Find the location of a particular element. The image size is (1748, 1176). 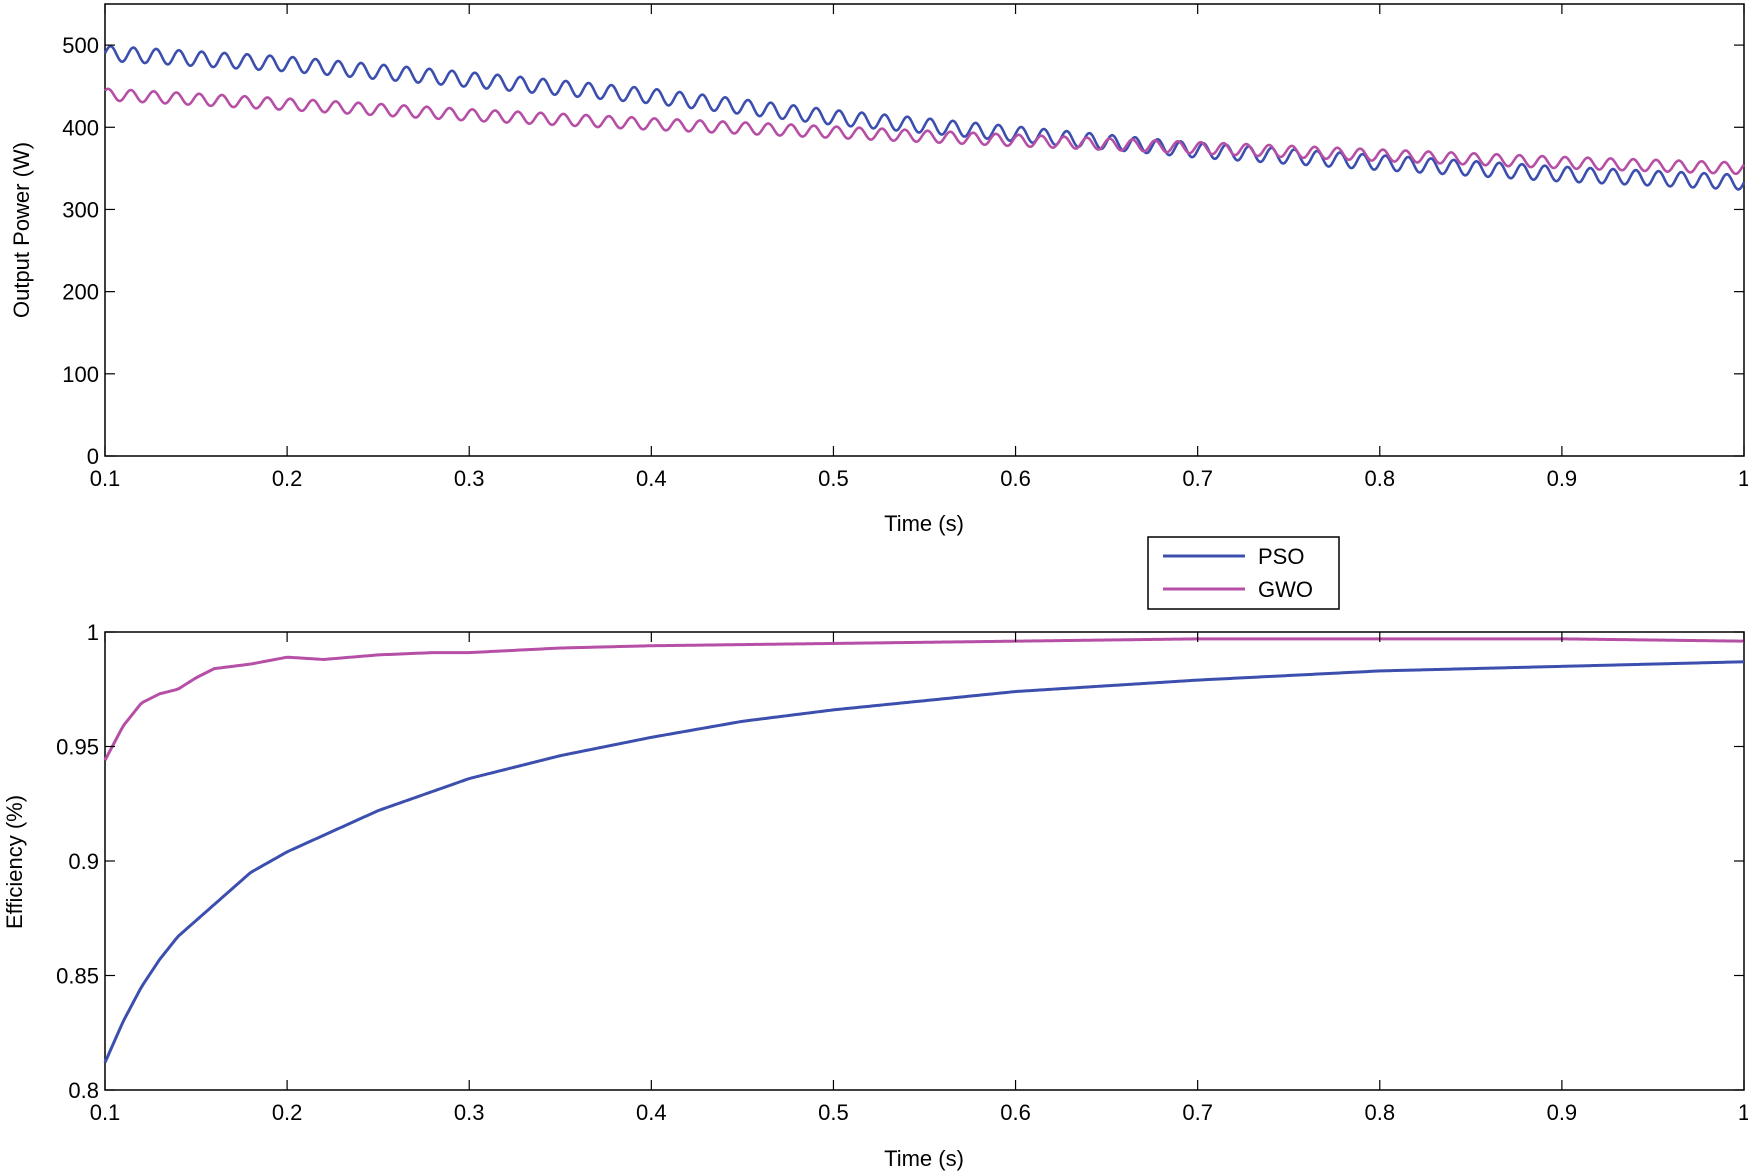

efficiency-x-tick-label: 0.8 is located at coordinates (1379, 1112).